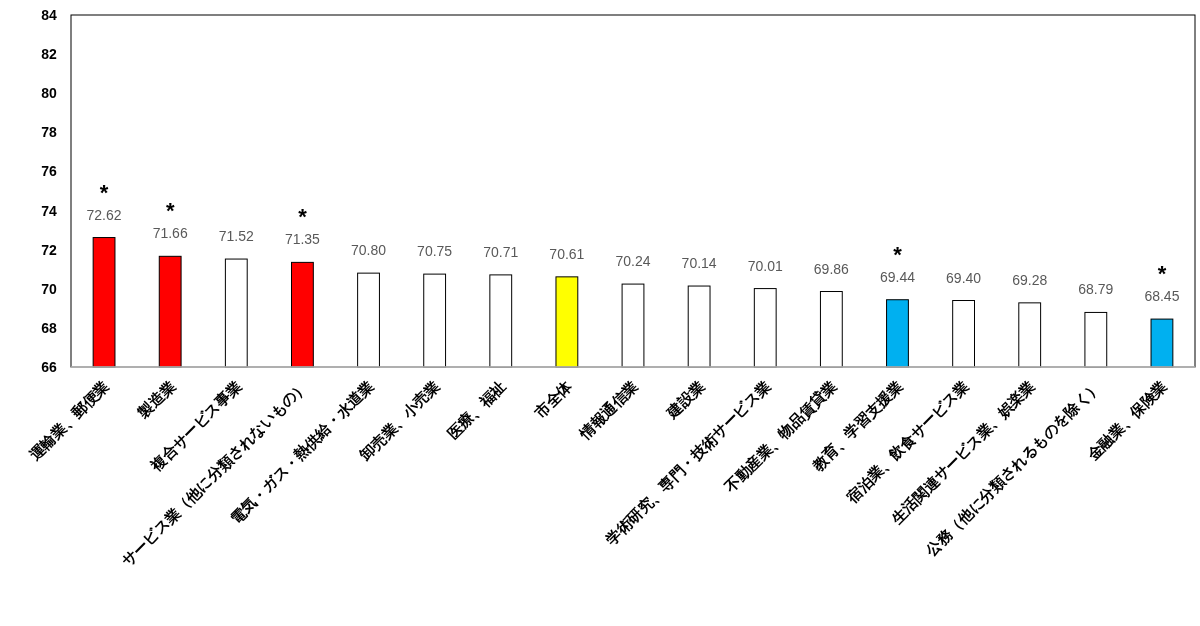 This screenshot has width=1200, height=626. I want to click on data-label: 69.44, so click(897, 276).